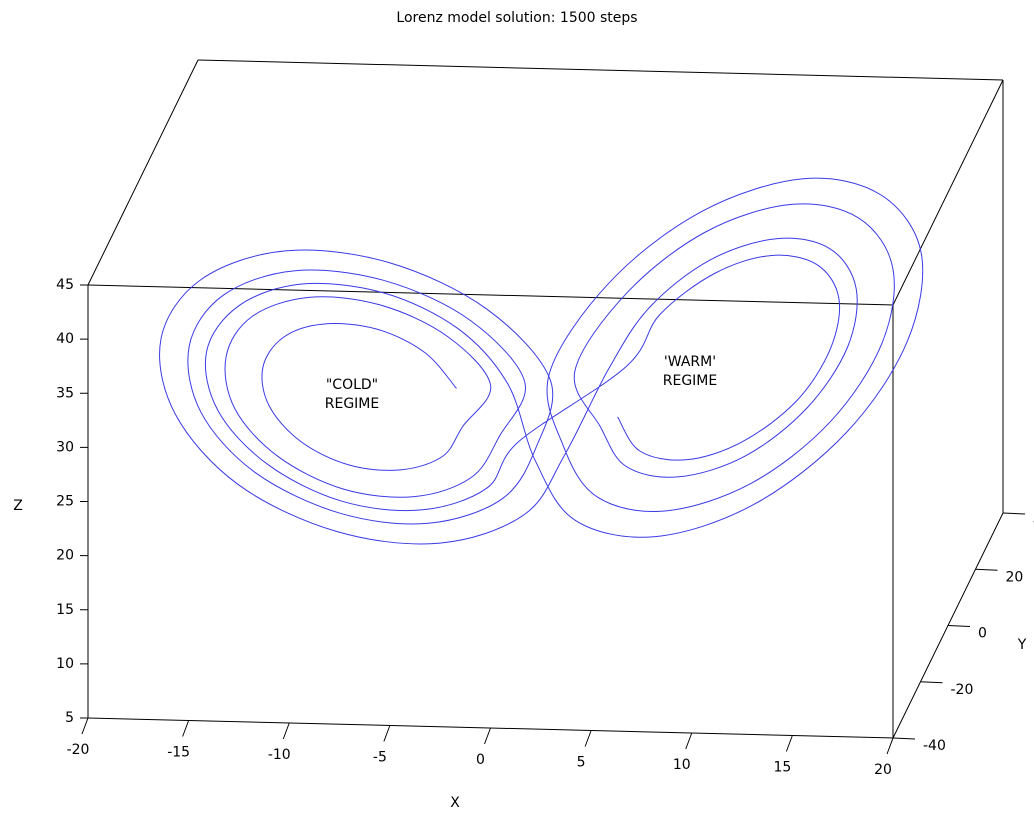  Describe the element at coordinates (516, 18) in the screenshot. I see `chart-title: Lorenz model solution: 1500 steps` at that location.